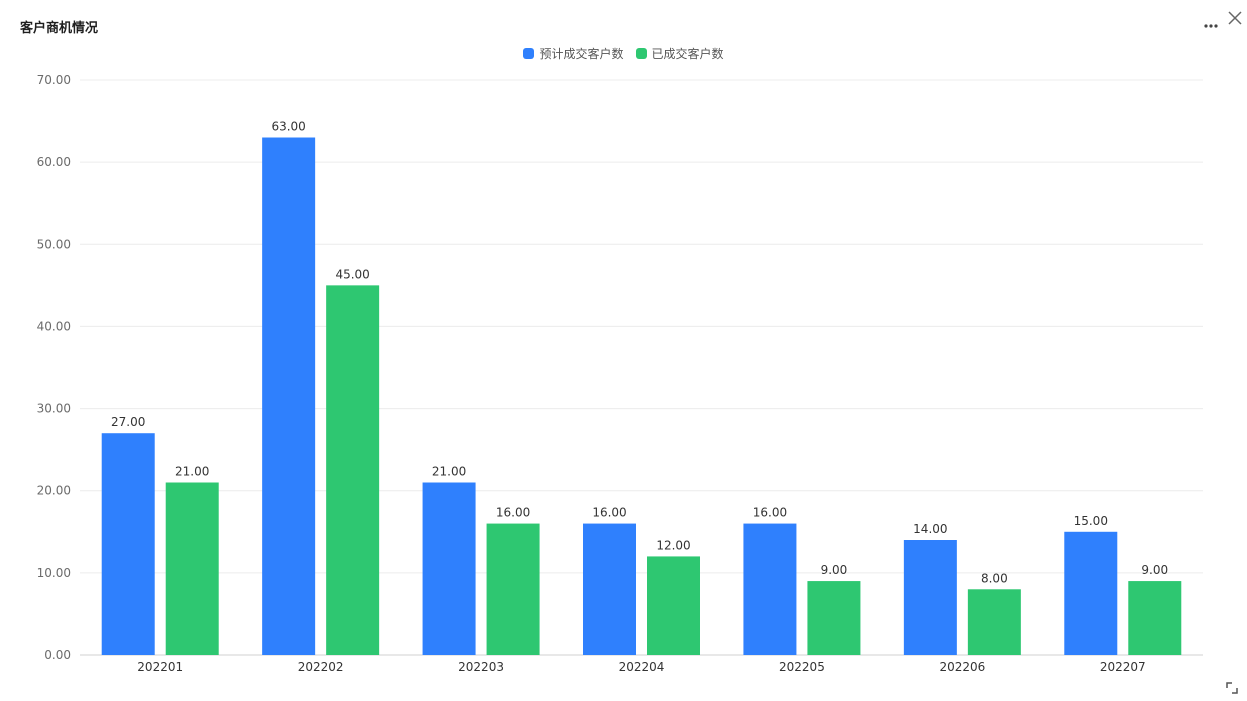 This screenshot has width=1247, height=701. Describe the element at coordinates (1211, 25) in the screenshot. I see `more-dots-icon` at that location.